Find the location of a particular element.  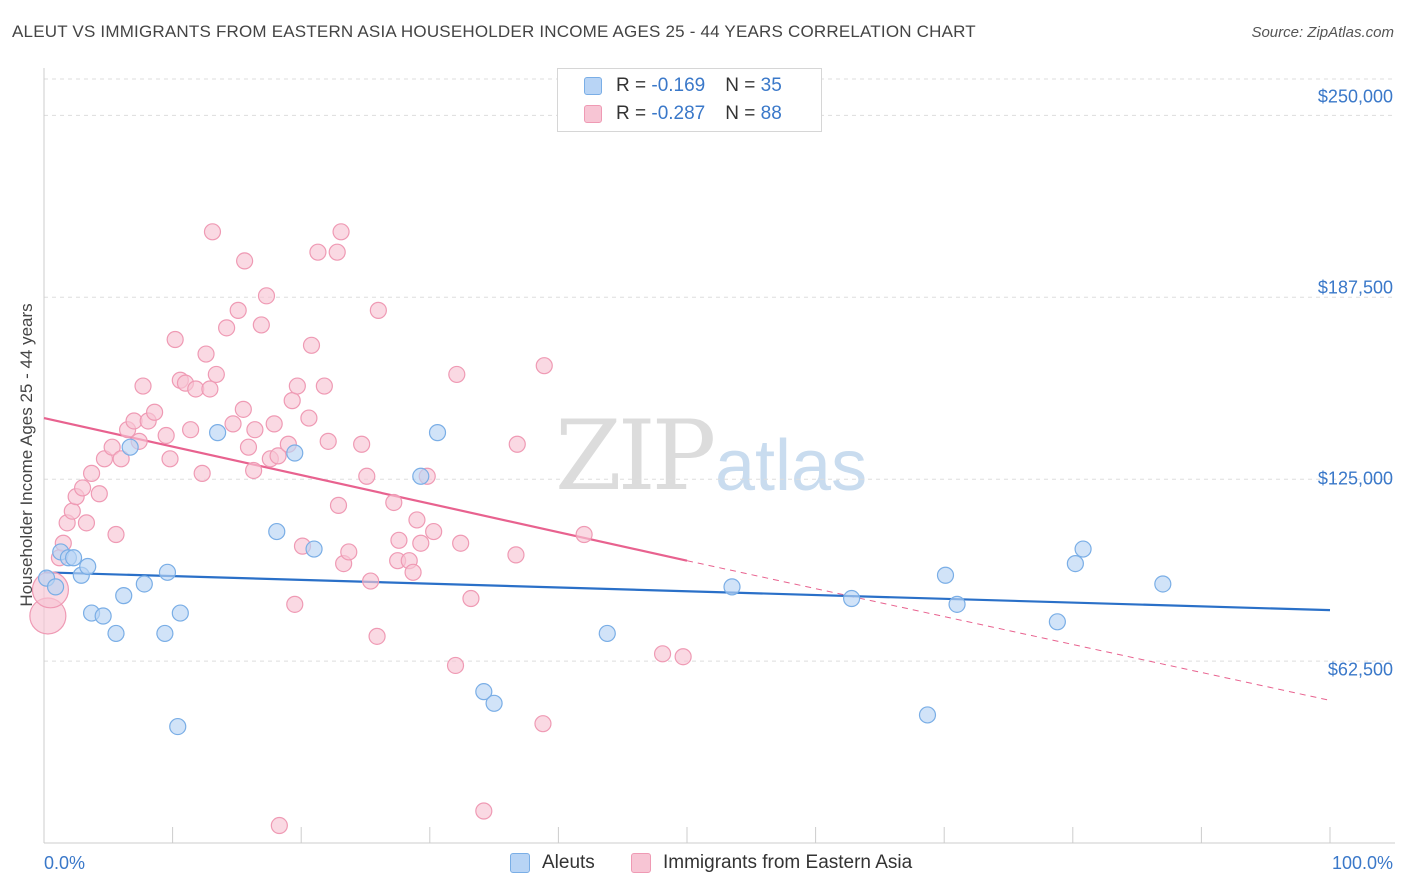

bottom-legend-aleuts: Aleuts is located at coordinates (552, 863).